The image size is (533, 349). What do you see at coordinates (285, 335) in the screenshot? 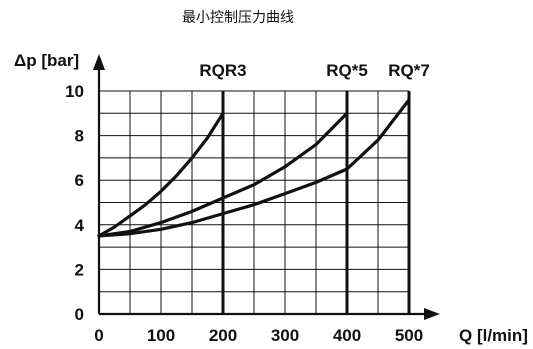
I see `x-tick-label: 300` at bounding box center [285, 335].